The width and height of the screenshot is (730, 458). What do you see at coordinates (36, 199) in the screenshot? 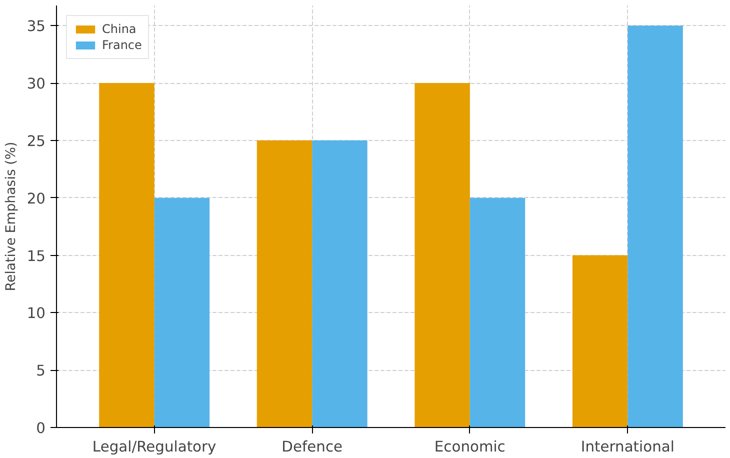
I see `y-tick-label: 20` at bounding box center [36, 199].